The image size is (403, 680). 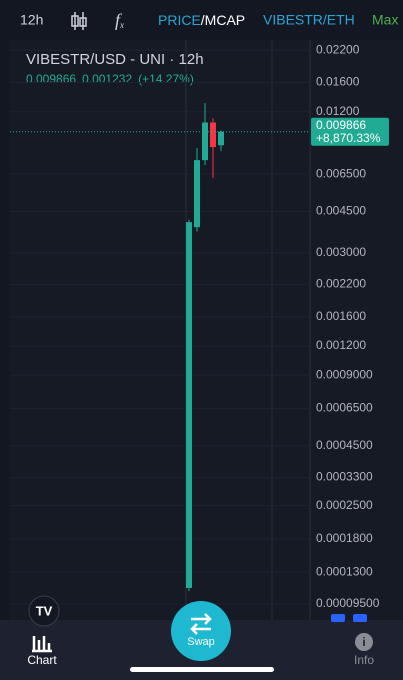 I want to click on info-icon-mark: i, so click(x=363, y=642).